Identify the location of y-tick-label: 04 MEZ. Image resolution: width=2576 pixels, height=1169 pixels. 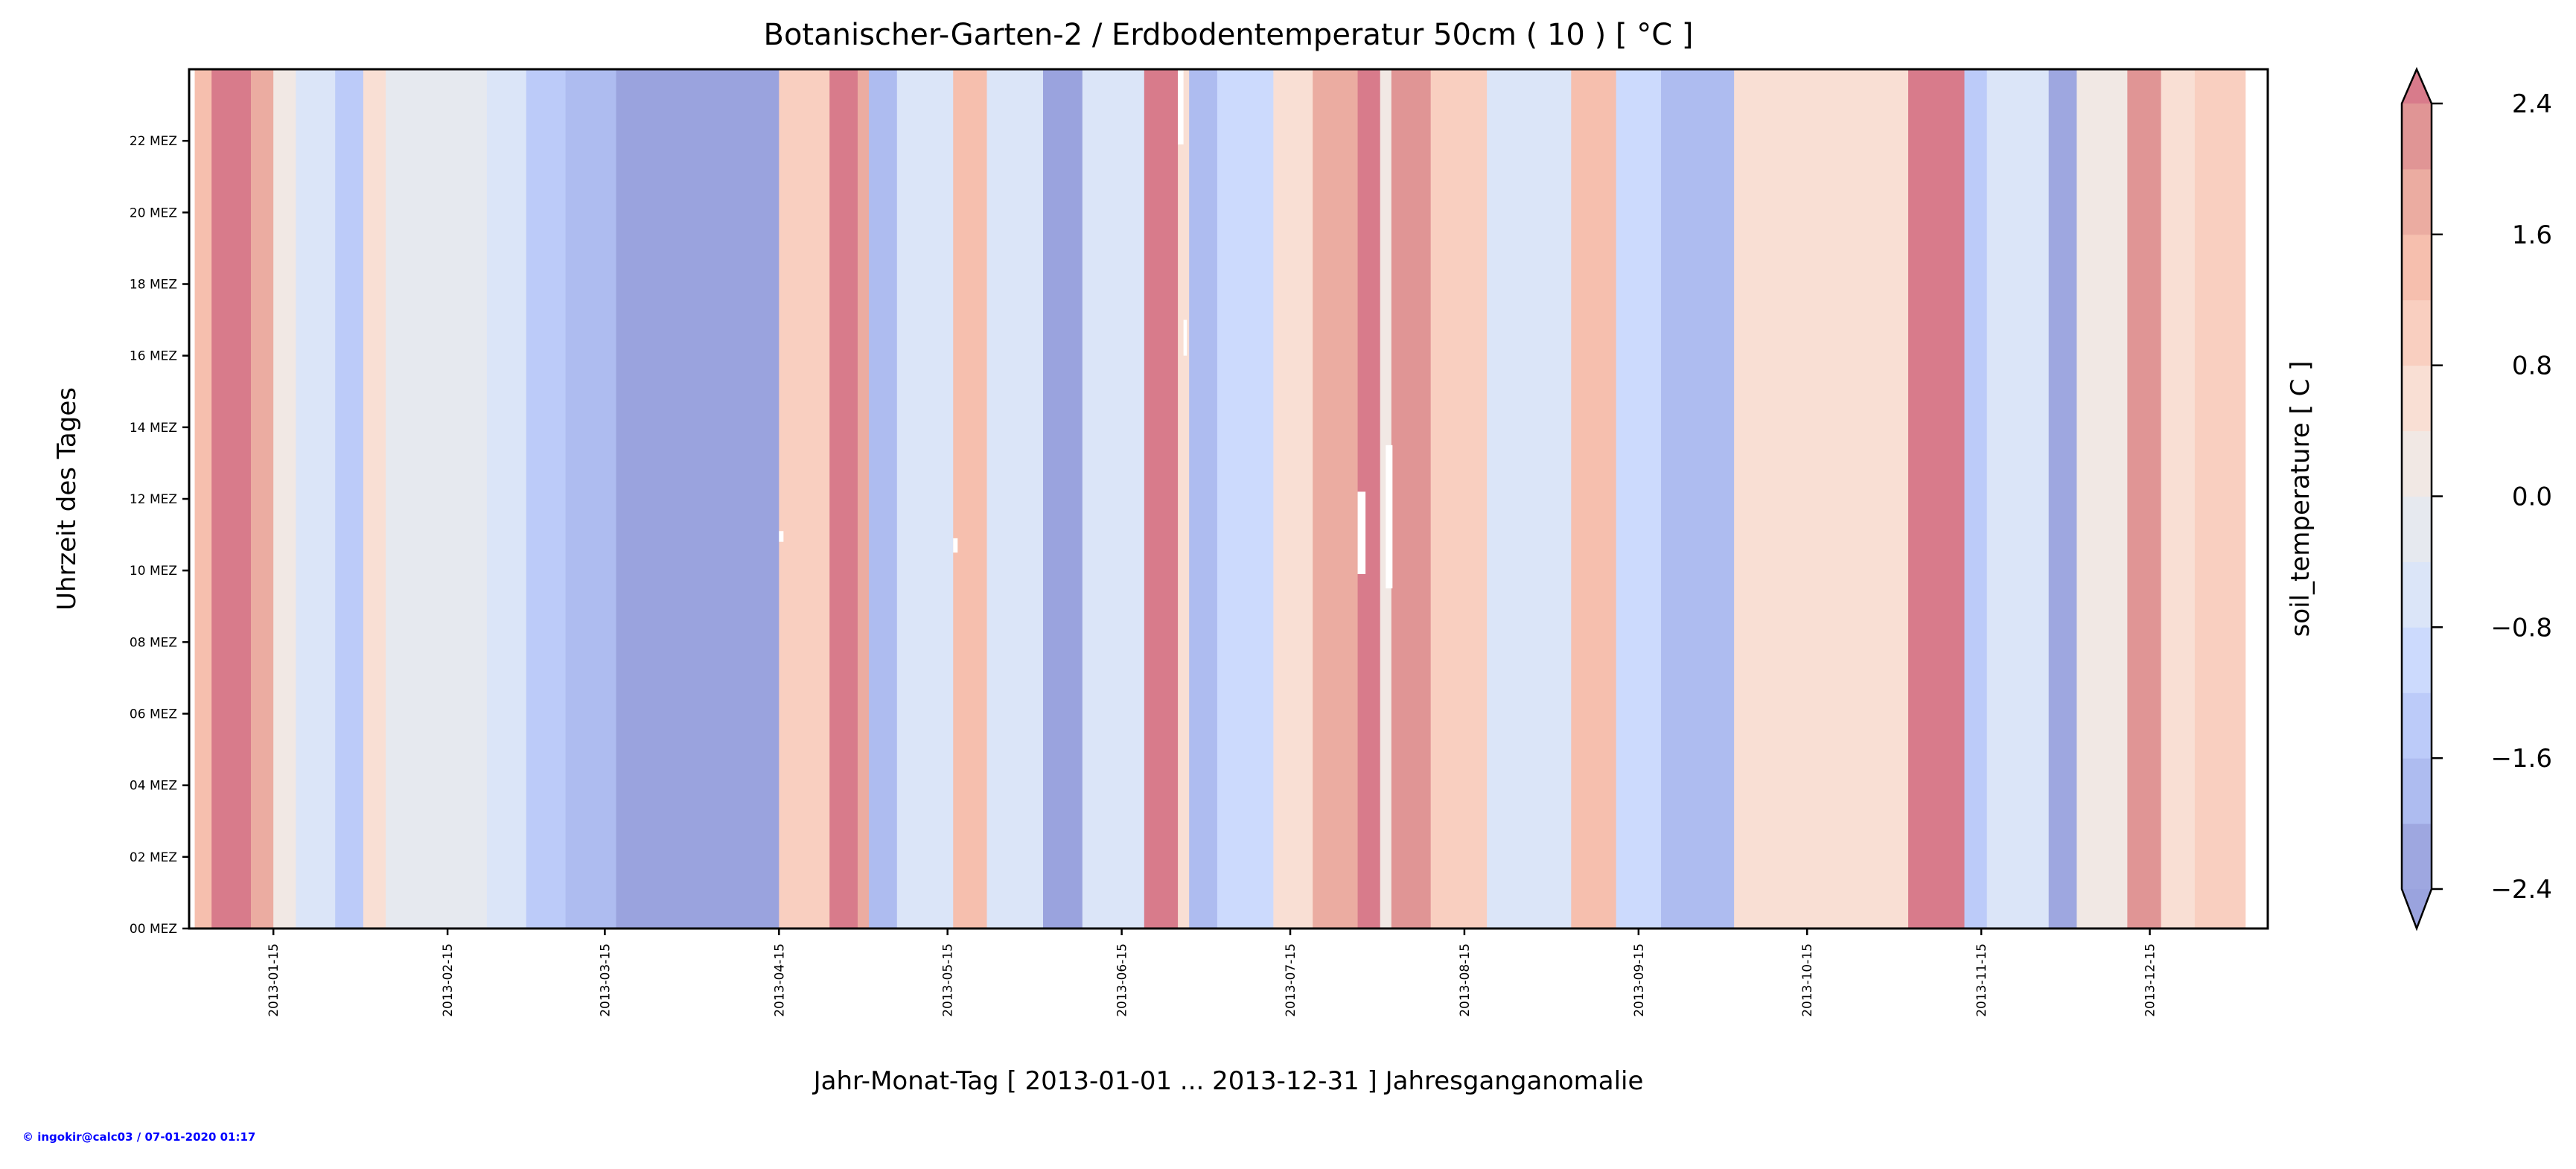
(153, 787).